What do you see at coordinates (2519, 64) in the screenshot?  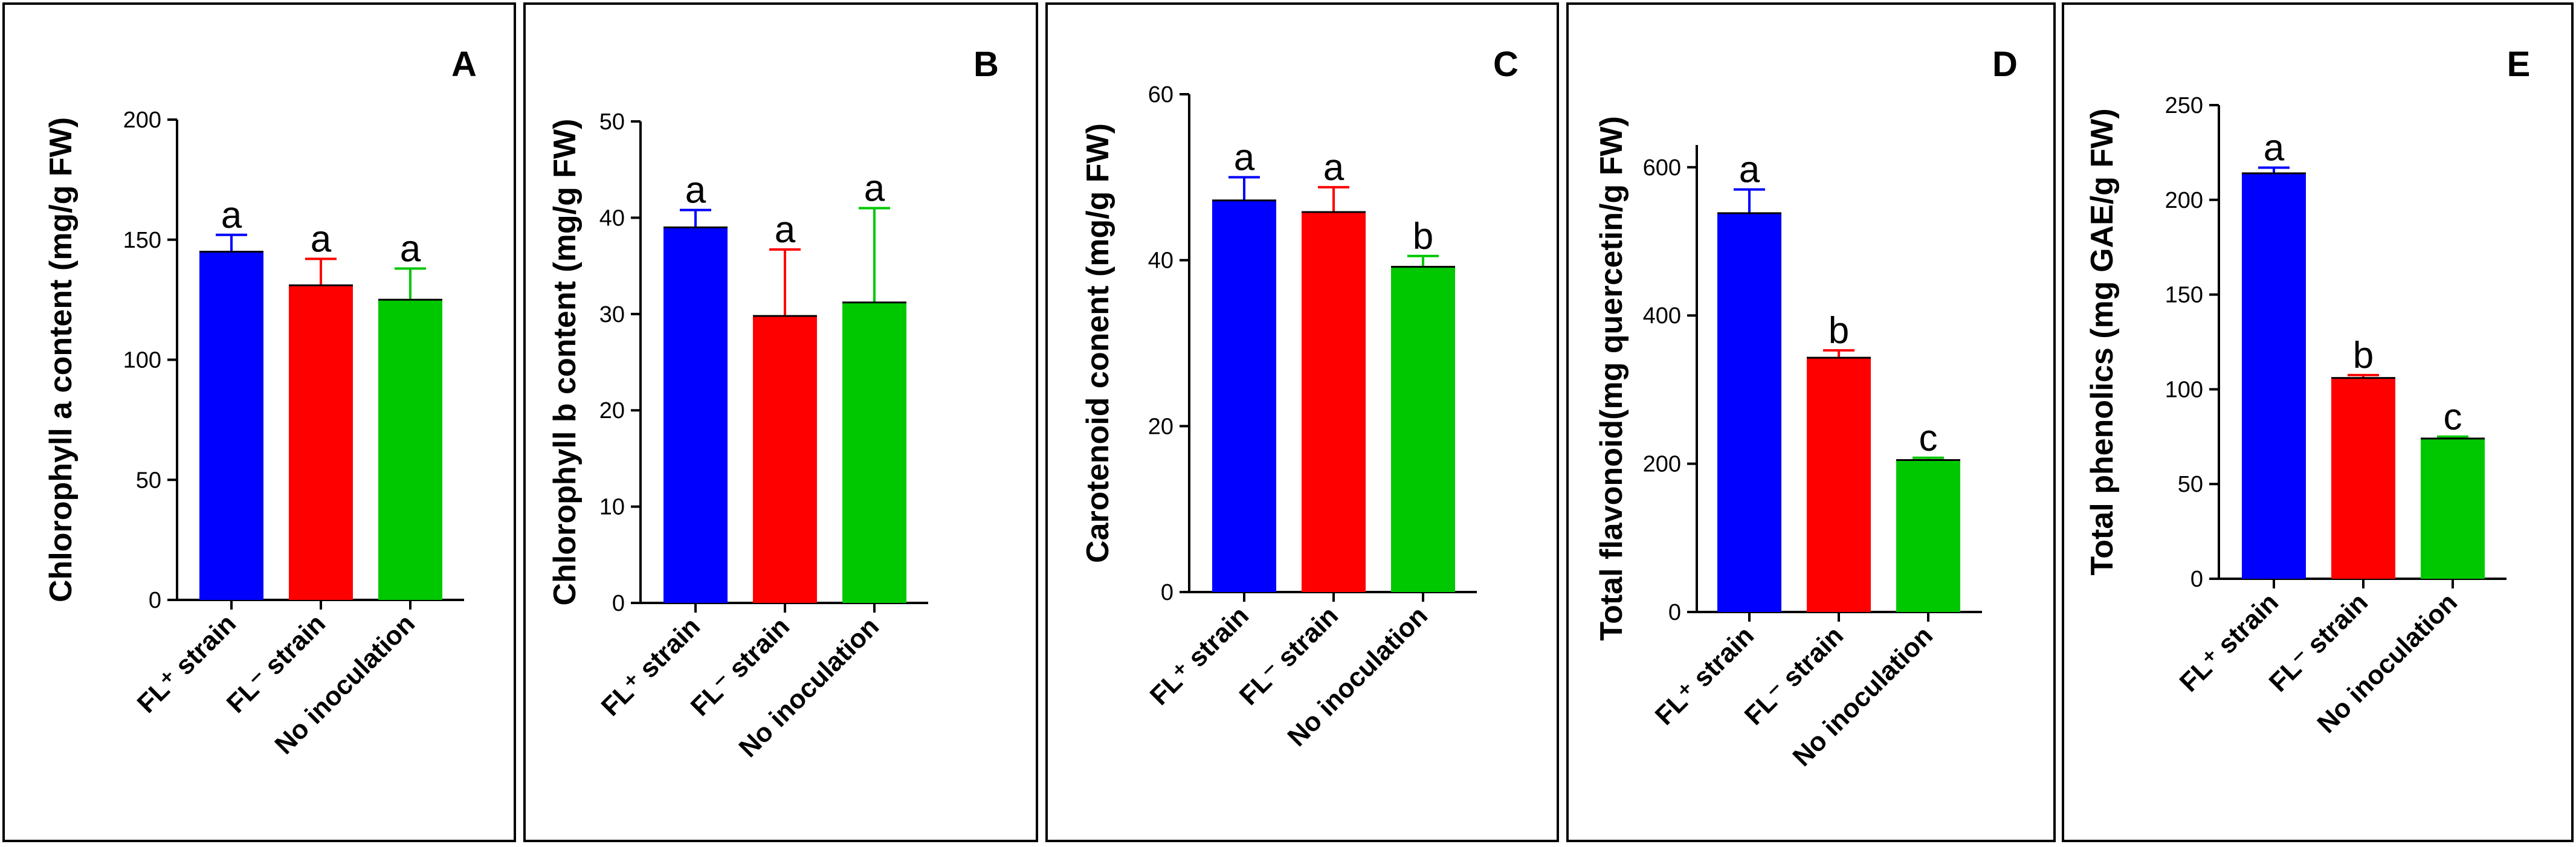 I see `panel-letter: E` at bounding box center [2519, 64].